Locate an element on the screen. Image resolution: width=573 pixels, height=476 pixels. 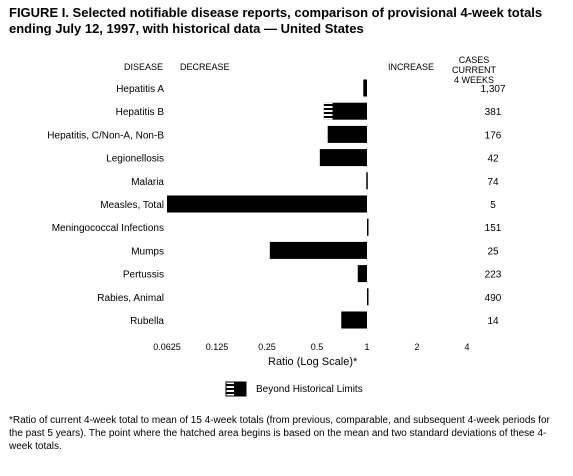
disease-row: Measles, Total 5 is located at coordinates (298, 204).